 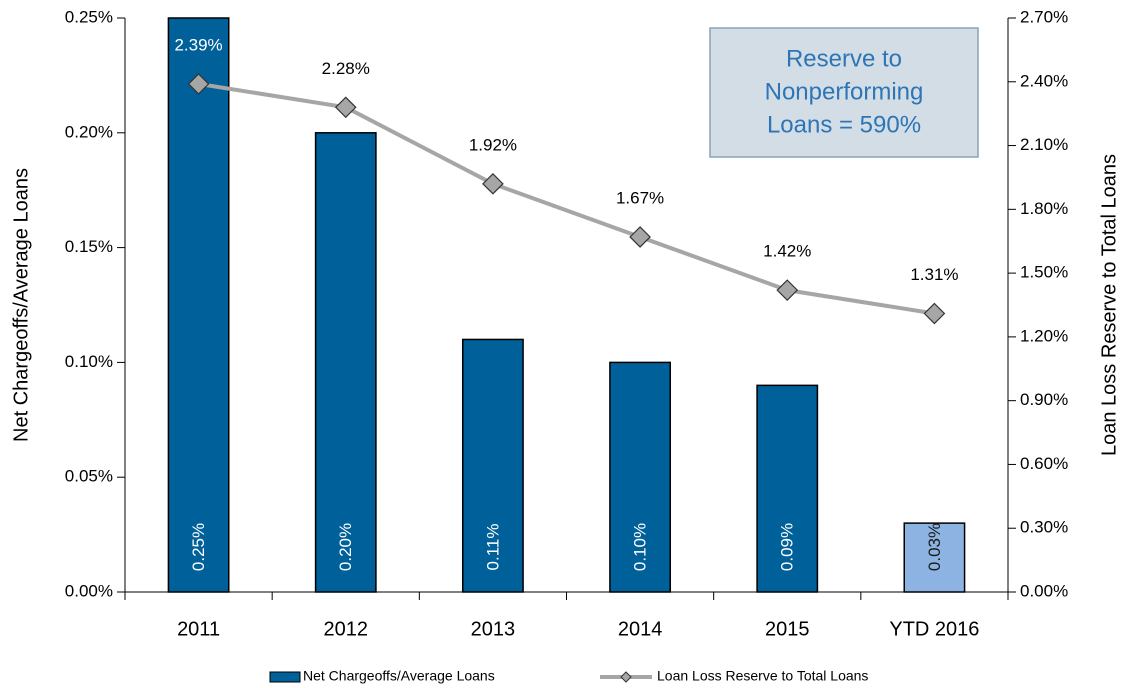 I want to click on x-tick-label: 2011, so click(x=198, y=629).